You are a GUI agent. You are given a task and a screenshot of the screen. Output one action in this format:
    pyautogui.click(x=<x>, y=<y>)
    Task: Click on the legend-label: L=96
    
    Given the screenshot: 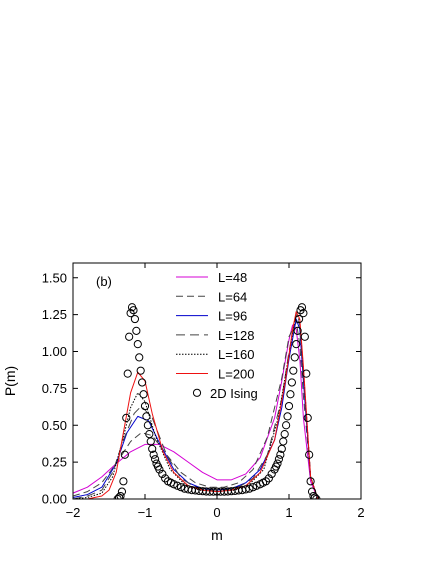 What is the action you would take?
    pyautogui.click(x=232, y=316)
    